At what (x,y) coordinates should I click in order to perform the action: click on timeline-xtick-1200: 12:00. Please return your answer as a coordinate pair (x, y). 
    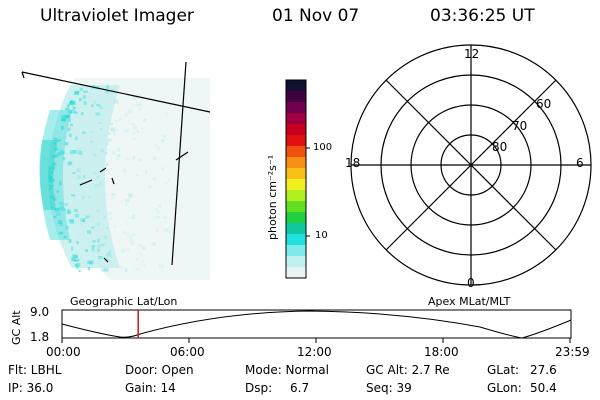
    Looking at the image, I should click on (314, 352).